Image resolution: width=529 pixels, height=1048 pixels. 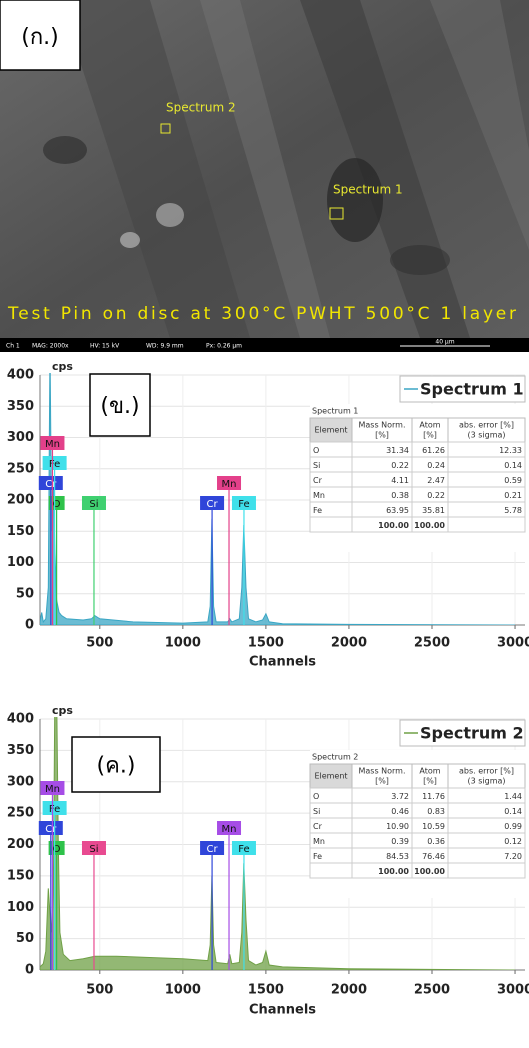 I want to click on table-value: 0.14, so click(x=513, y=465).